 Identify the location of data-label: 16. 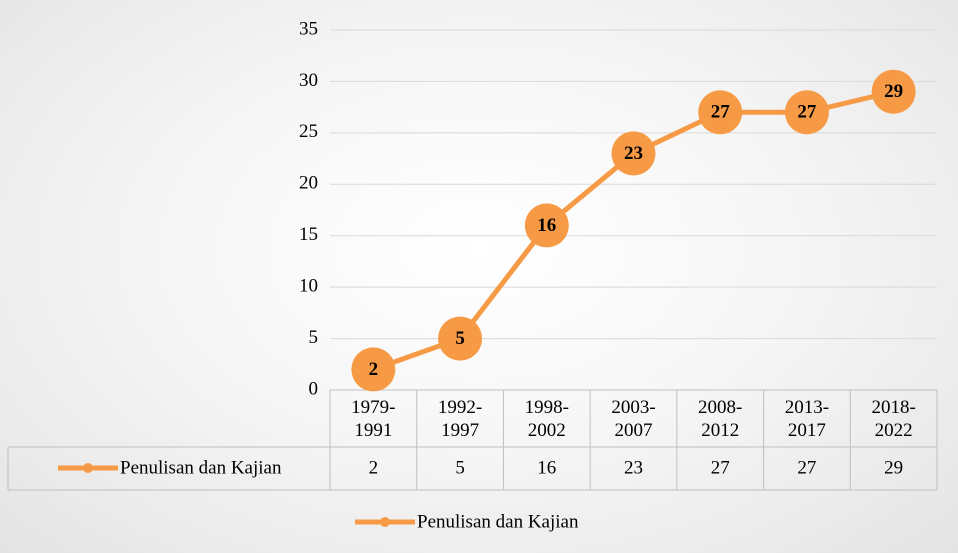
(546, 225).